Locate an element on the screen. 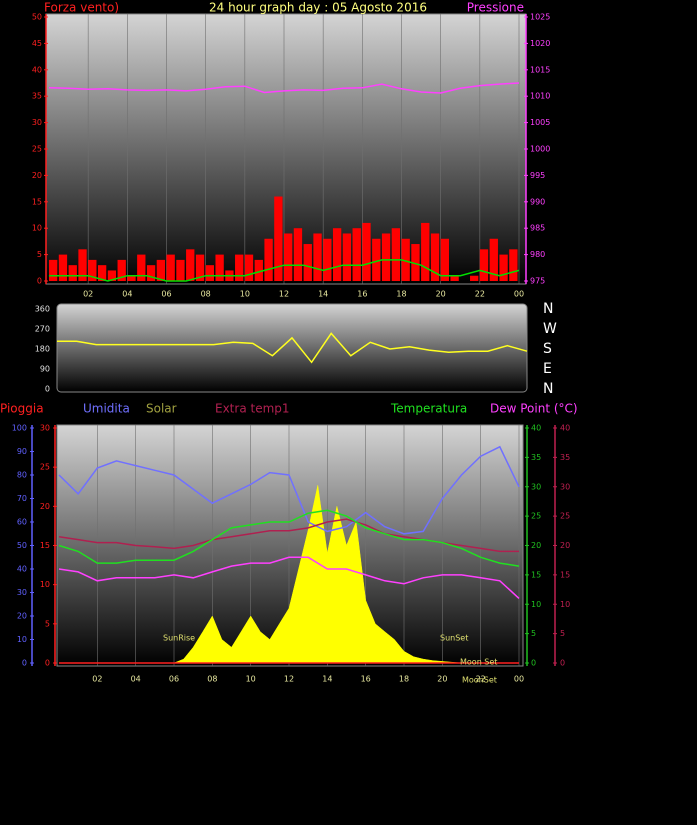 The height and width of the screenshot is (825, 697). x-tick-label: 06 is located at coordinates (166, 294).